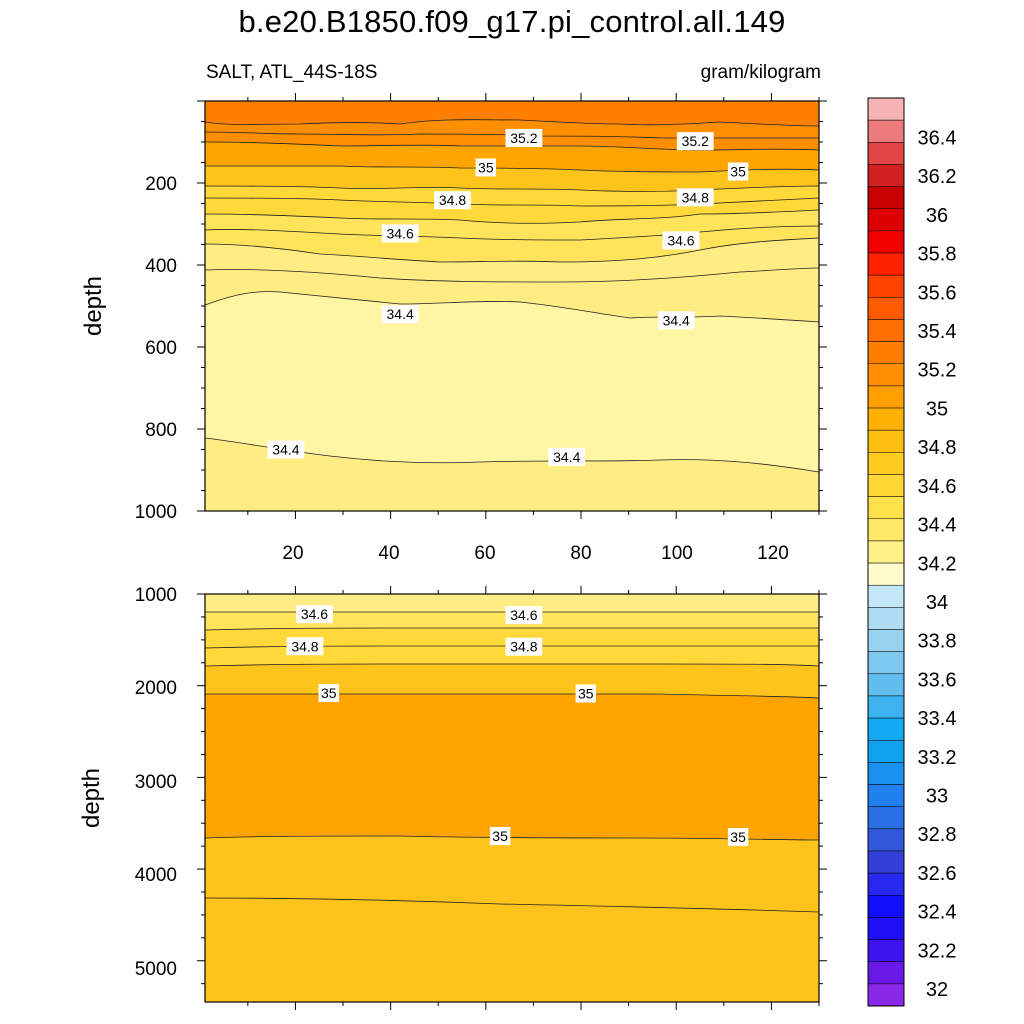  What do you see at coordinates (93, 306) in the screenshot?
I see `upper-y-axis-label: depth` at bounding box center [93, 306].